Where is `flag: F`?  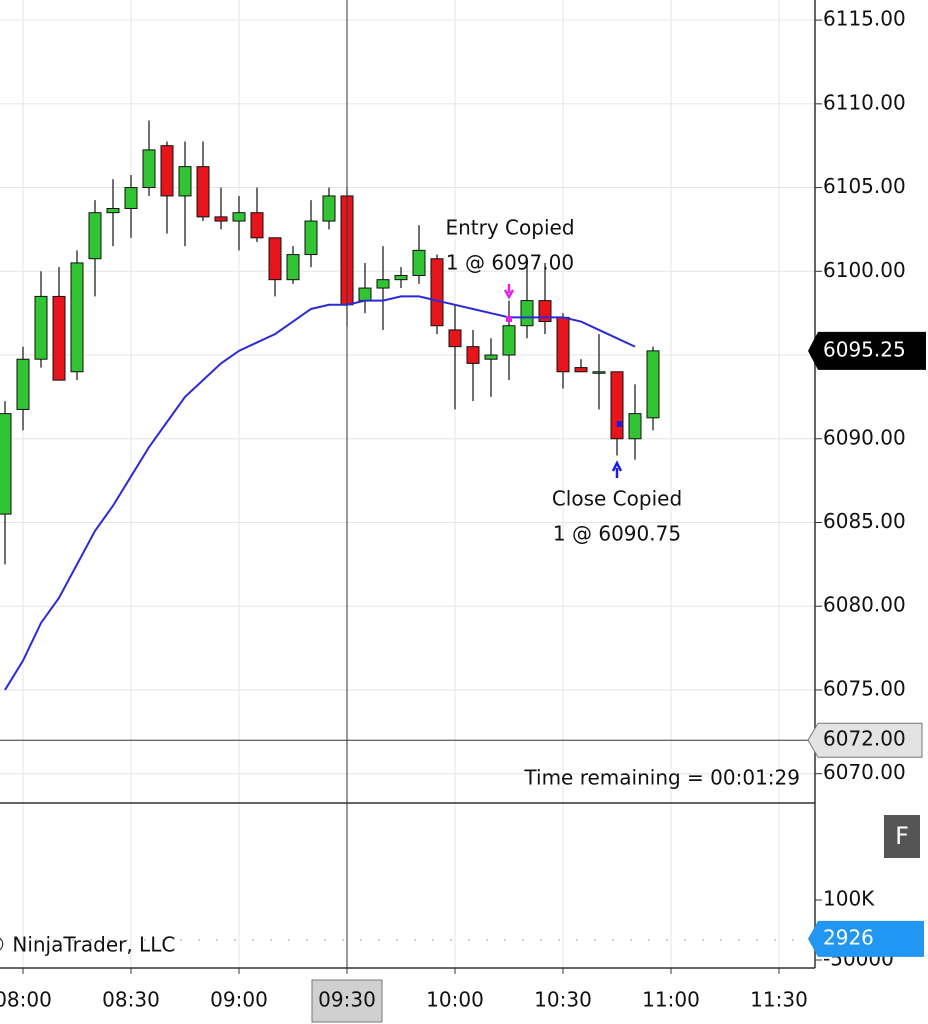 flag: F is located at coordinates (902, 836).